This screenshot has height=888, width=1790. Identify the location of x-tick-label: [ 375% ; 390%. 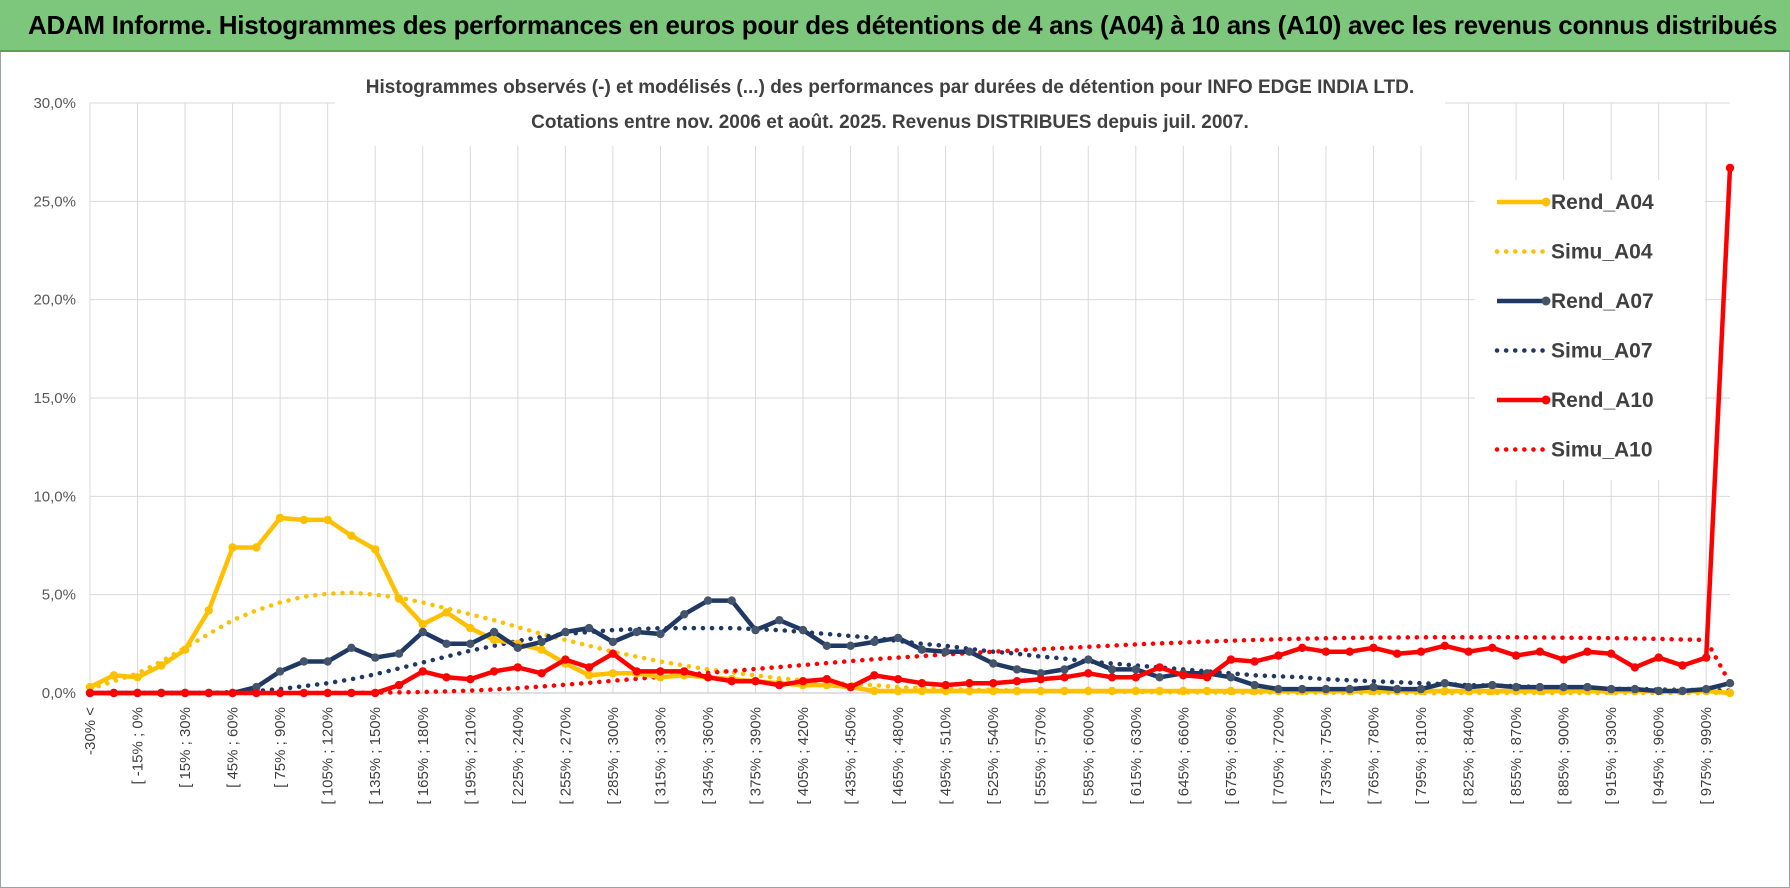
(756, 756).